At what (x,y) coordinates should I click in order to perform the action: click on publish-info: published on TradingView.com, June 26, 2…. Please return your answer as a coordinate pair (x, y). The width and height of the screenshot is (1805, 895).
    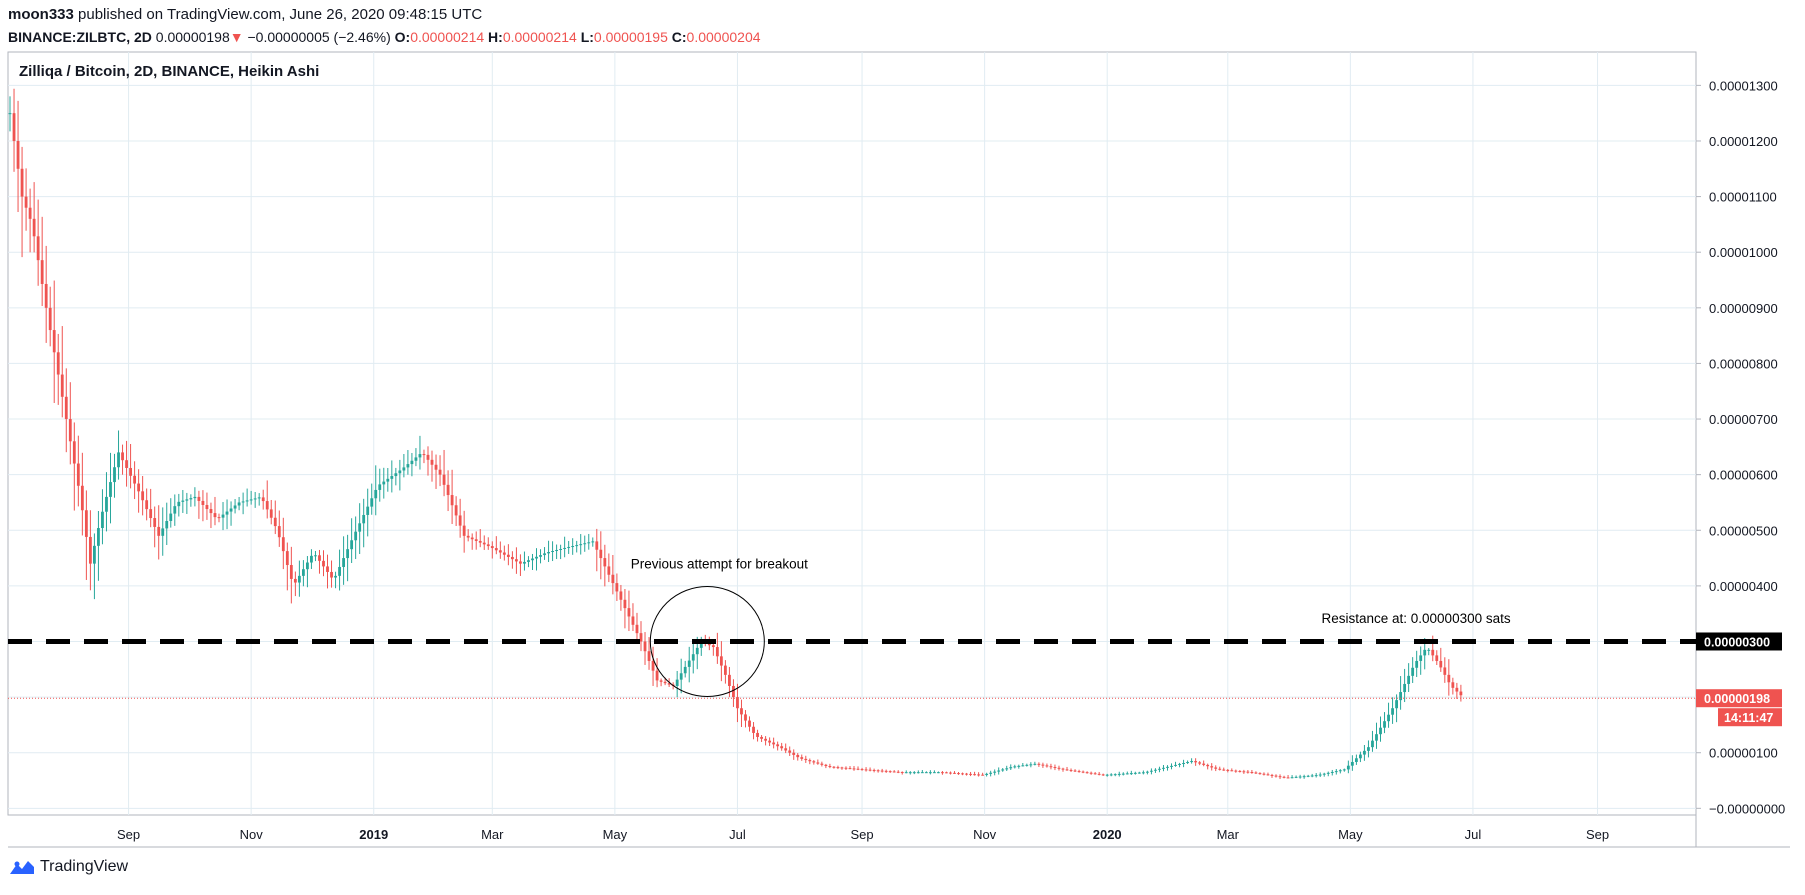
    Looking at the image, I should click on (280, 14).